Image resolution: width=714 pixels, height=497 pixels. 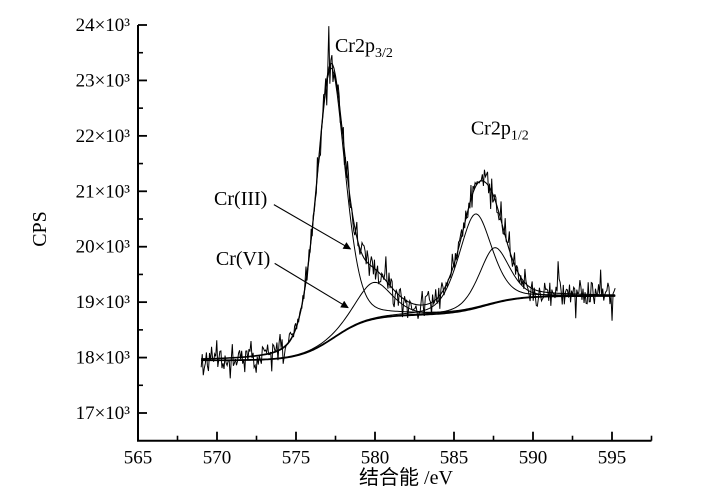 What do you see at coordinates (217, 458) in the screenshot?
I see `x-axis-tick-label: 570` at bounding box center [217, 458].